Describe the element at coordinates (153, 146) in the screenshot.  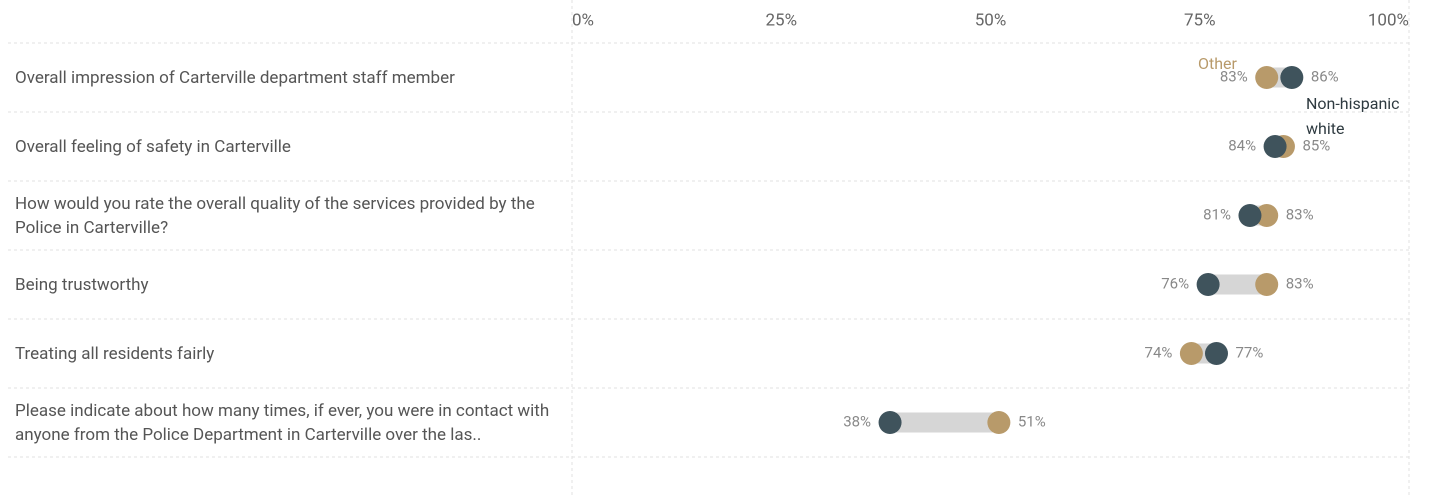
I see `category-label: Overall feeling of safety in Carterville` at that location.